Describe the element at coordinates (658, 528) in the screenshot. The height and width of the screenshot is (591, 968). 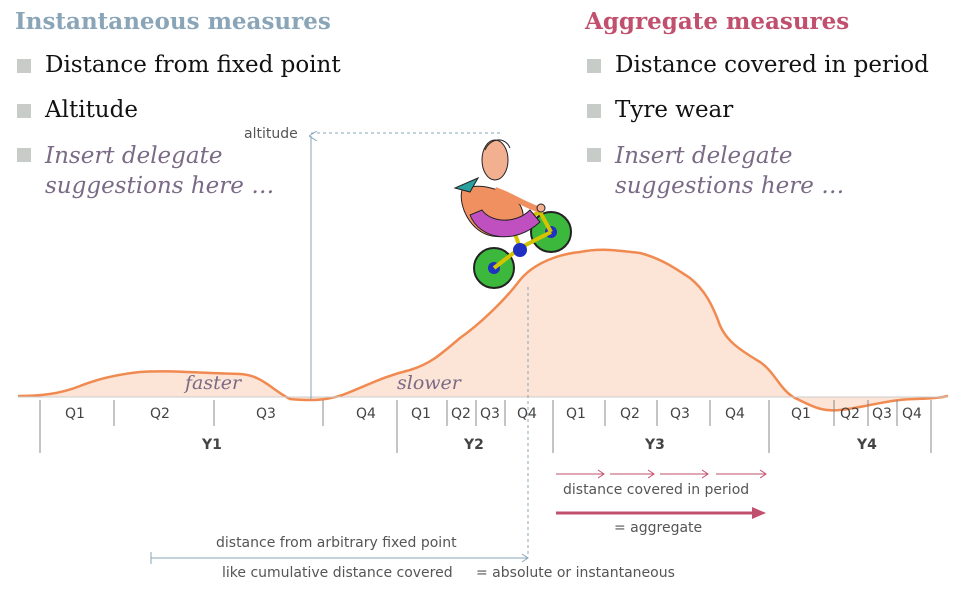
I see `aggregate-label: = aggregate` at that location.